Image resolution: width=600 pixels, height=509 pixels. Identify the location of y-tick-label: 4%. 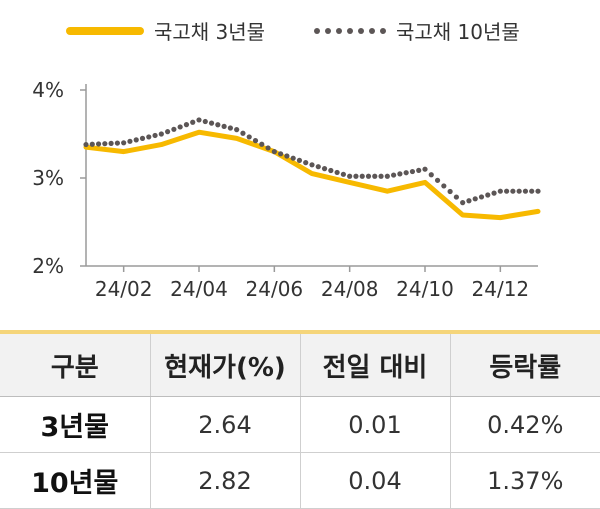
(48, 90).